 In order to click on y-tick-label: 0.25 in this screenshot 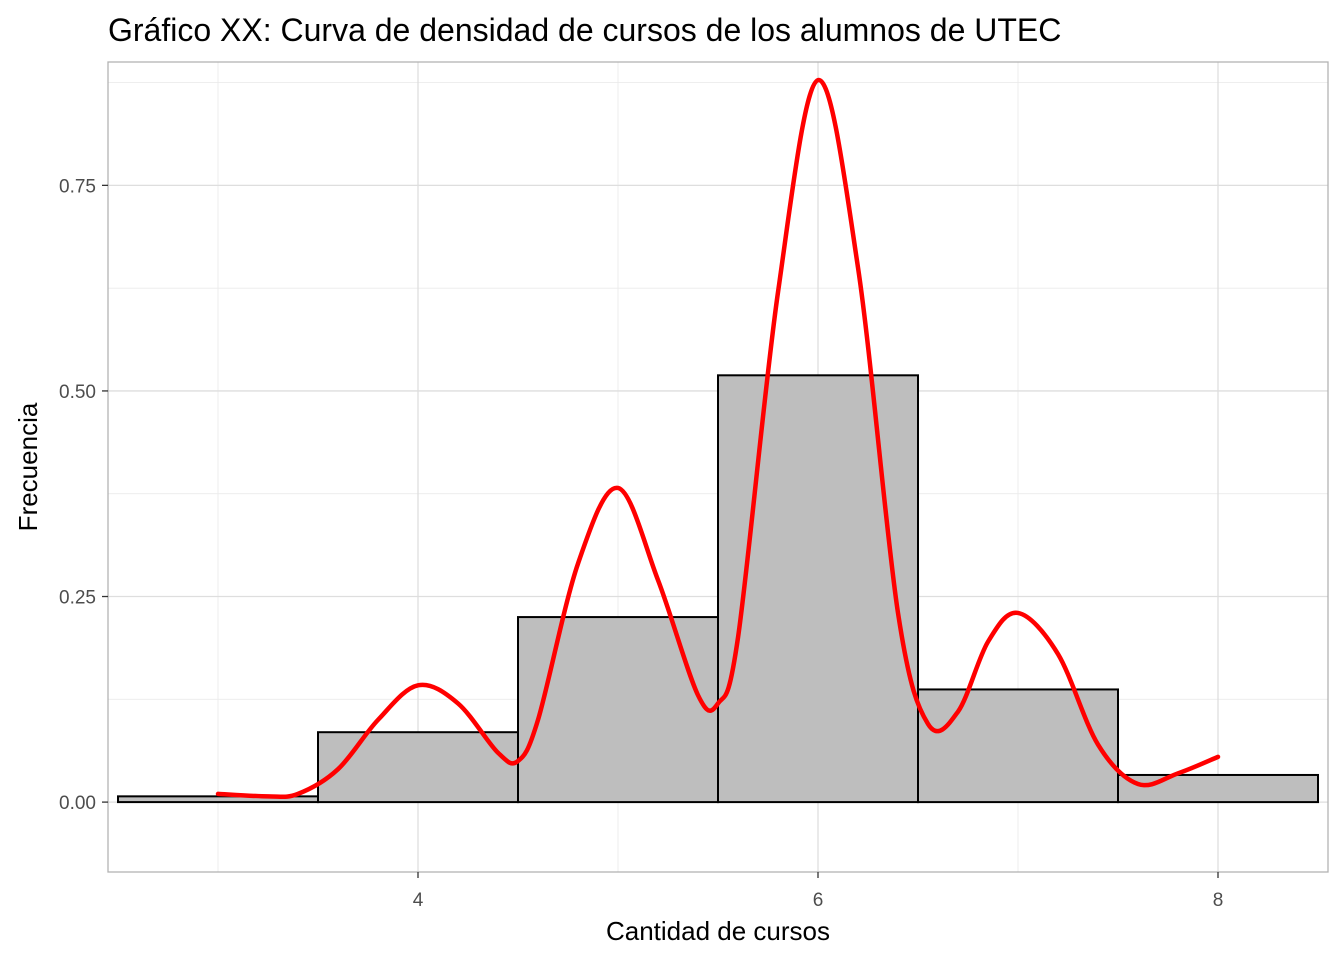, I will do `click(77, 598)`.